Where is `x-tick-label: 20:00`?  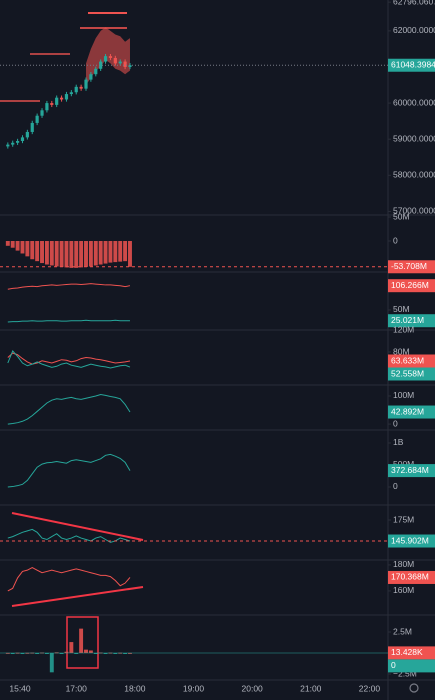
x-tick-label: 20:00 is located at coordinates (253, 688).